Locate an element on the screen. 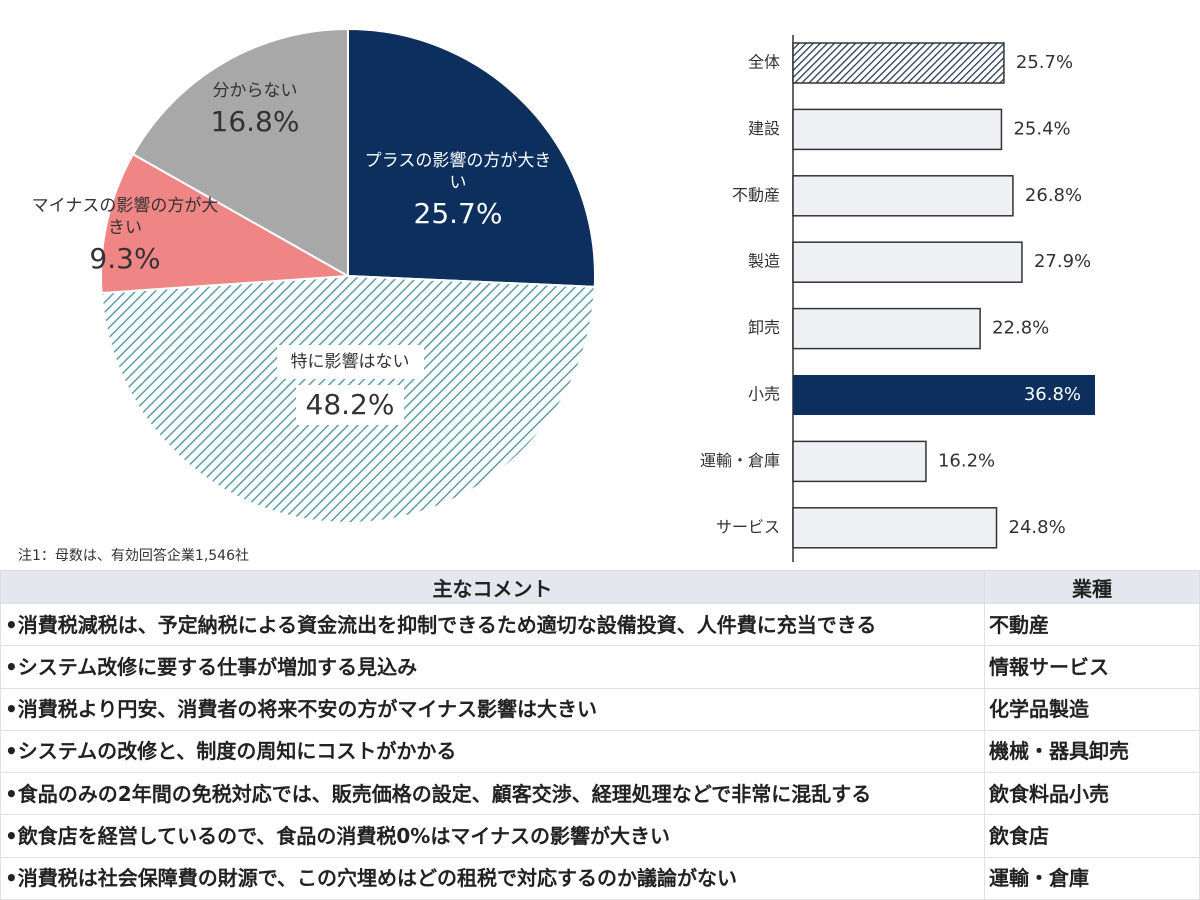  comment-cell: •消費税は社会保障費の財源で、この穴埋めはどの租税で対応するのか議論がない is located at coordinates (492, 878).